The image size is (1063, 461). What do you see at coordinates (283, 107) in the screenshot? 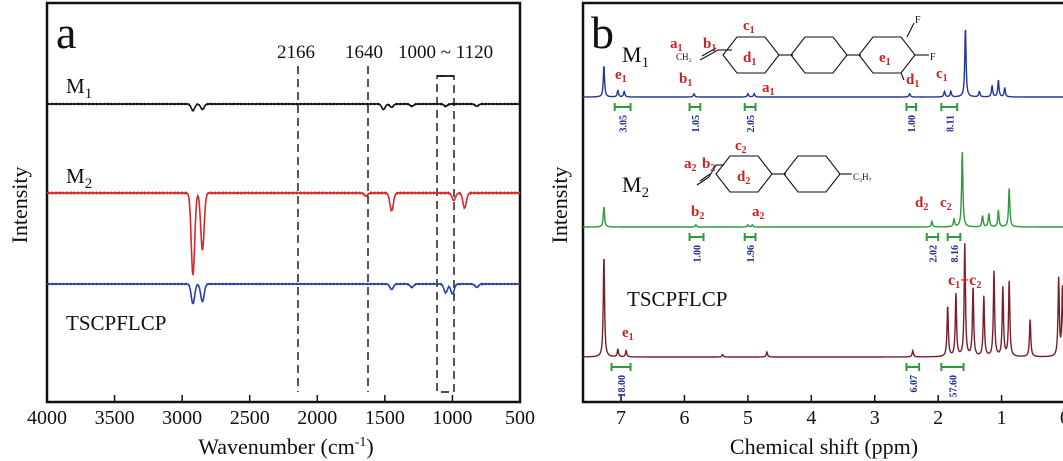
I see `series-m1` at bounding box center [283, 107].